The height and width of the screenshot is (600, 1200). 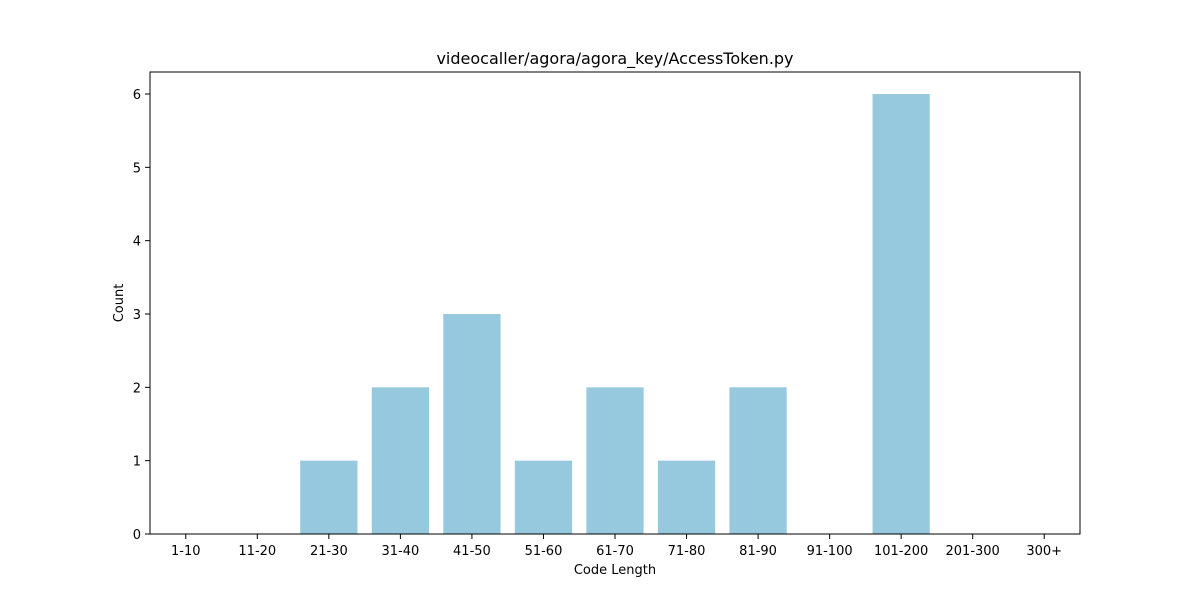 What do you see at coordinates (400, 551) in the screenshot?
I see `x-tick-label: 31-40` at bounding box center [400, 551].